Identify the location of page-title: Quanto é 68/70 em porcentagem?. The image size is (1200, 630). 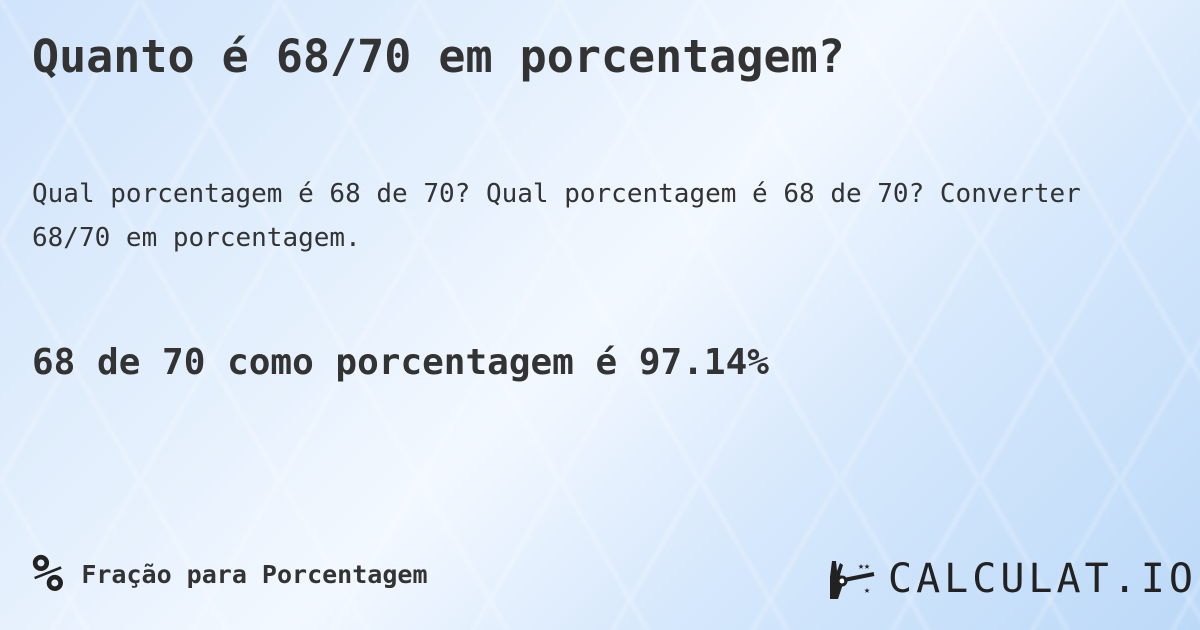
(438, 56).